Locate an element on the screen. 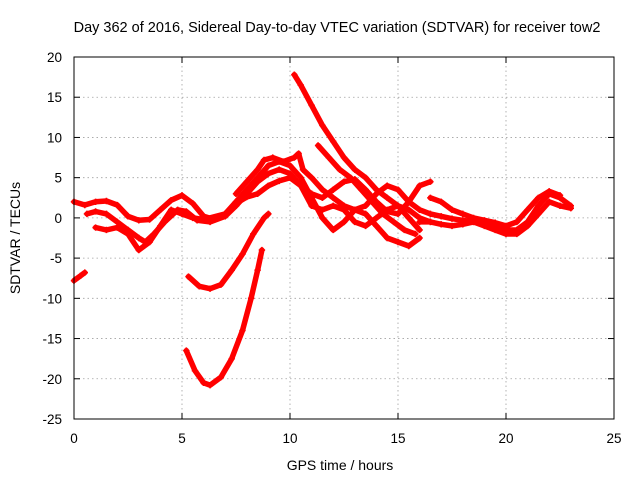 This screenshot has width=640, height=480. y-axis-label: SDTVAR / TECUs is located at coordinates (15, 238).